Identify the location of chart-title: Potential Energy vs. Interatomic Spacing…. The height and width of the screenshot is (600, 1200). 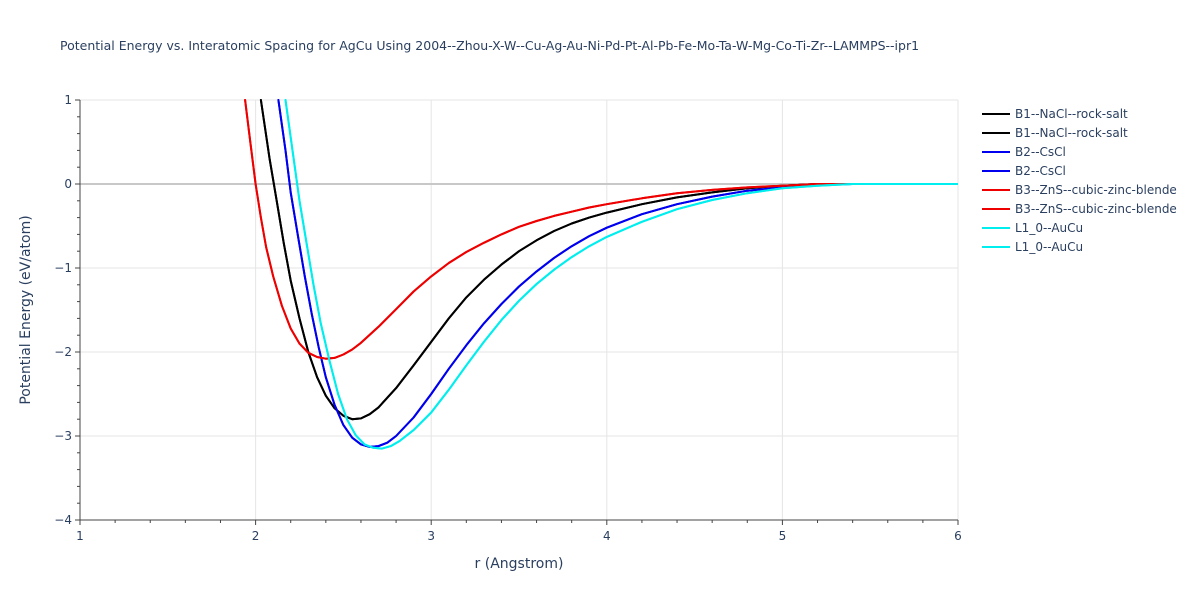
(489, 45).